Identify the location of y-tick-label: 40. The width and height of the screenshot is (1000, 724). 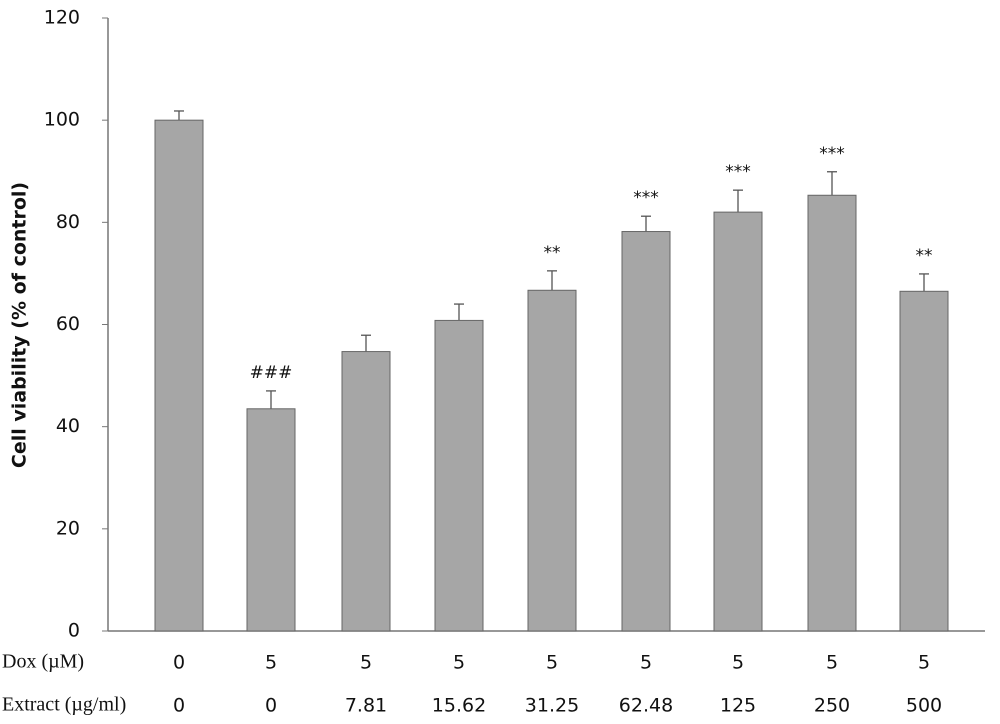
(68, 426).